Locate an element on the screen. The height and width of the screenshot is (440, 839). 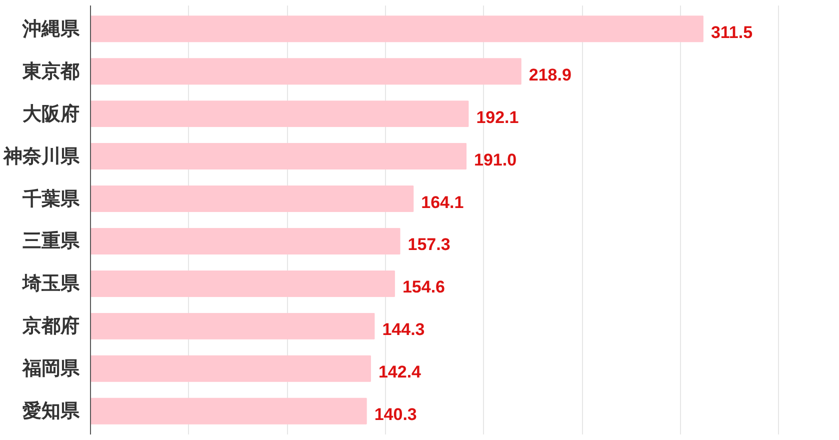
data-label: 157.3 is located at coordinates (429, 244).